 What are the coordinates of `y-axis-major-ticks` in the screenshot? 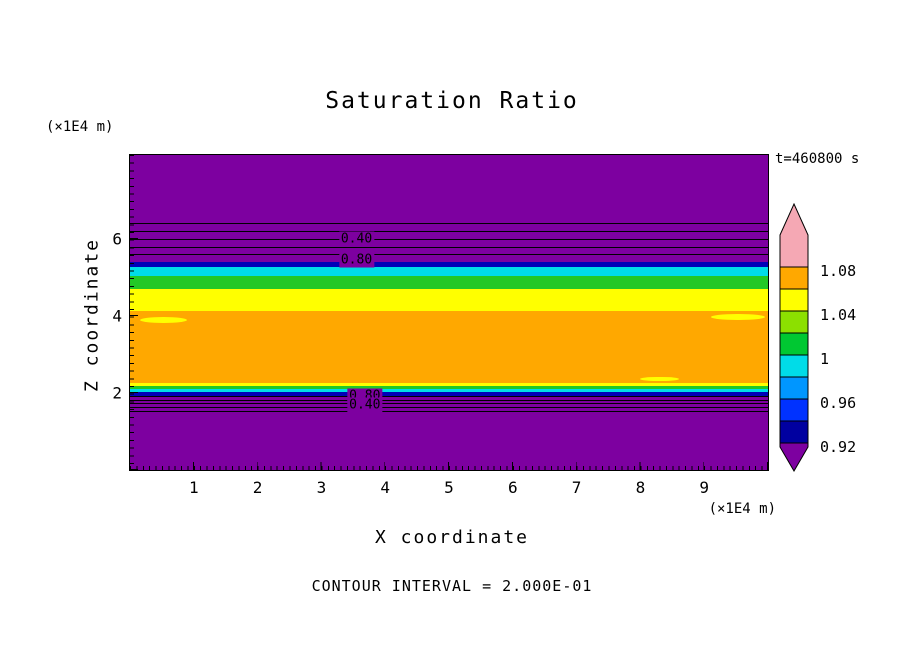 It's located at (134, 312).